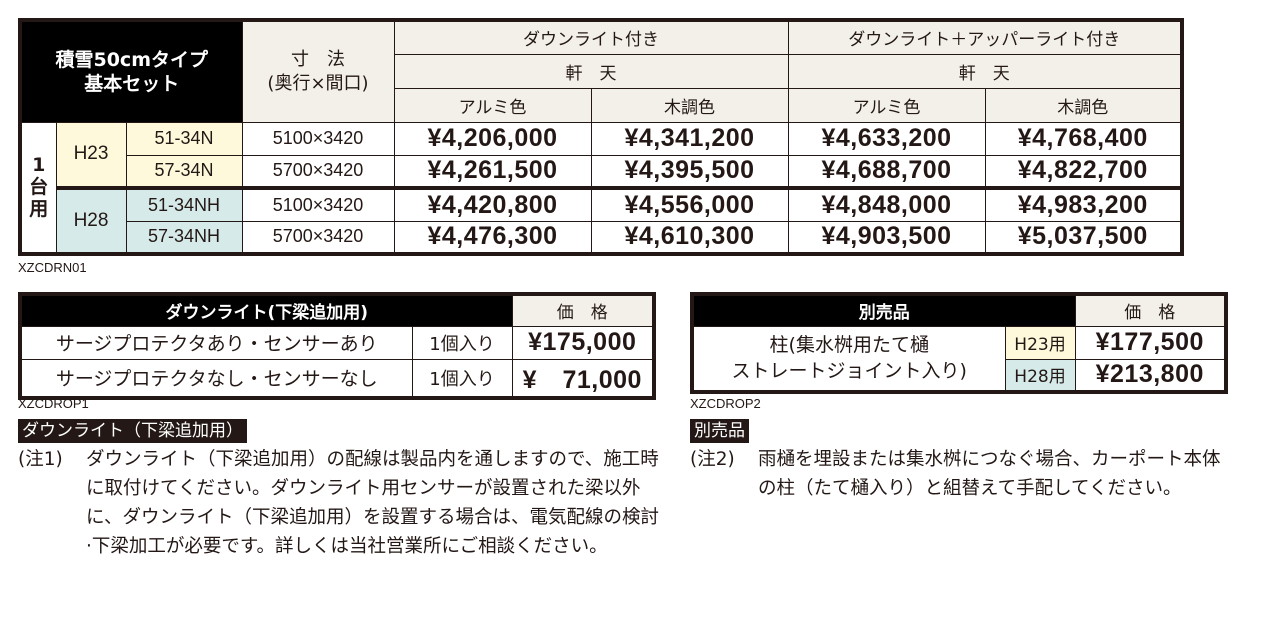 This screenshot has height=618, width=1268. I want to click on price-cell: ¥4,476,300, so click(492, 237).